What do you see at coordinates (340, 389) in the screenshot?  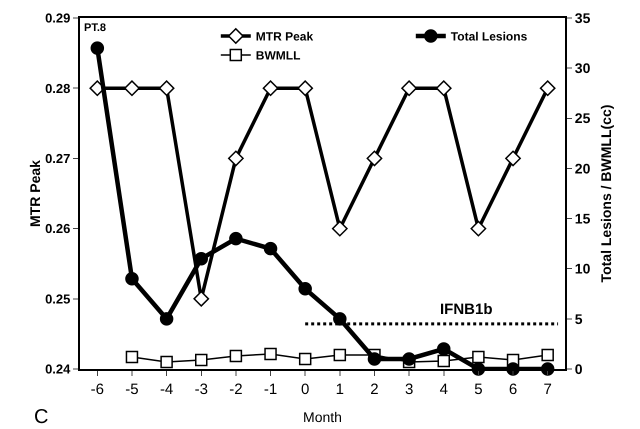 I see `x-tick-label: 1` at bounding box center [340, 389].